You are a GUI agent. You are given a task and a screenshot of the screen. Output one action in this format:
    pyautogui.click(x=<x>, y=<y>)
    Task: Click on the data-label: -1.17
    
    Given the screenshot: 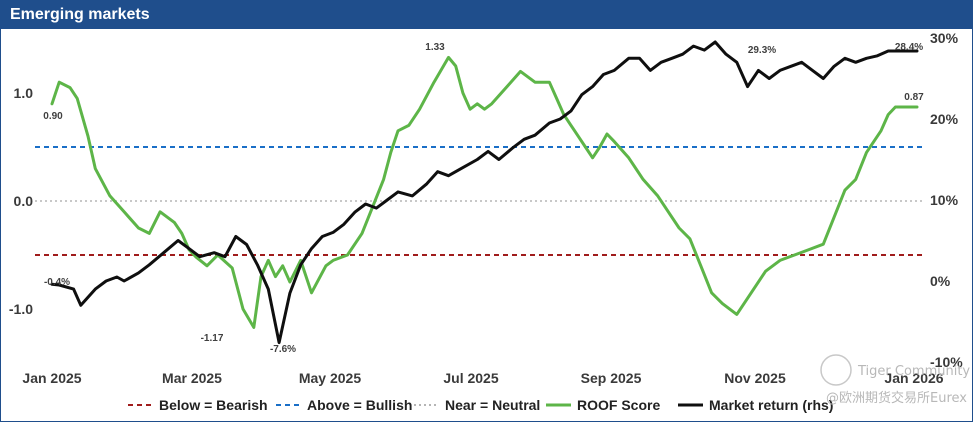 What is the action you would take?
    pyautogui.click(x=212, y=338)
    